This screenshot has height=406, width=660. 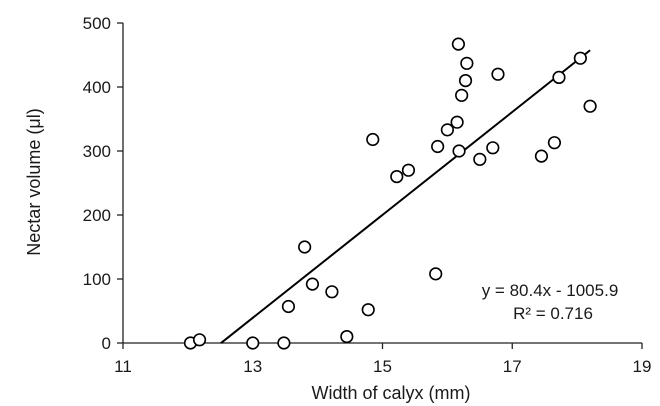 What do you see at coordinates (553, 313) in the screenshot?
I see `r-squared-label: R² = 0.716` at bounding box center [553, 313].